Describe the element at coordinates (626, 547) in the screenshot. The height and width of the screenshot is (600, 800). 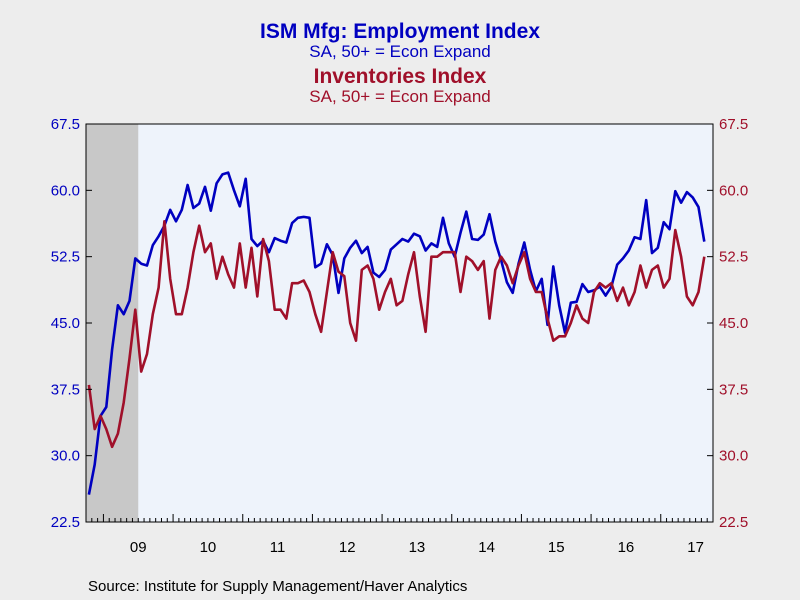
I see `x-tick-label: 16` at that location.